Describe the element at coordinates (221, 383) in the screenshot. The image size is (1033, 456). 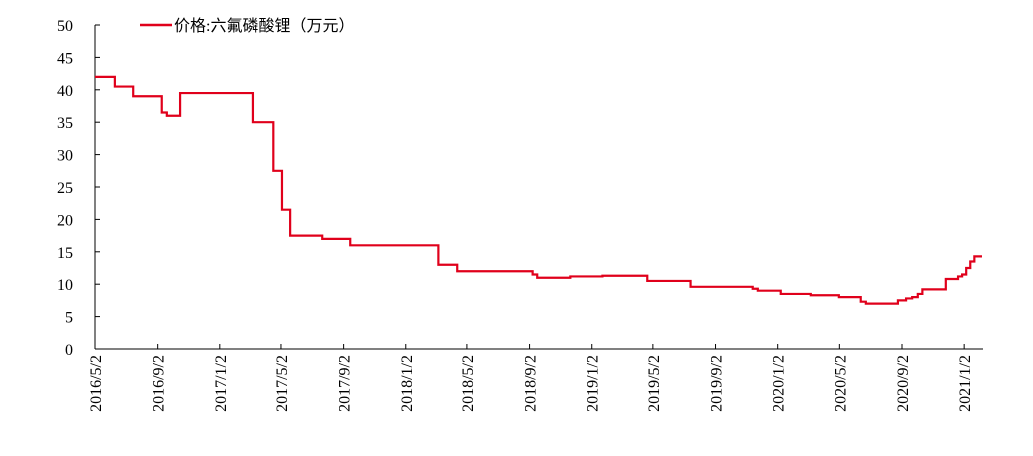
I see `x-tick-label: 2017/1/2` at that location.